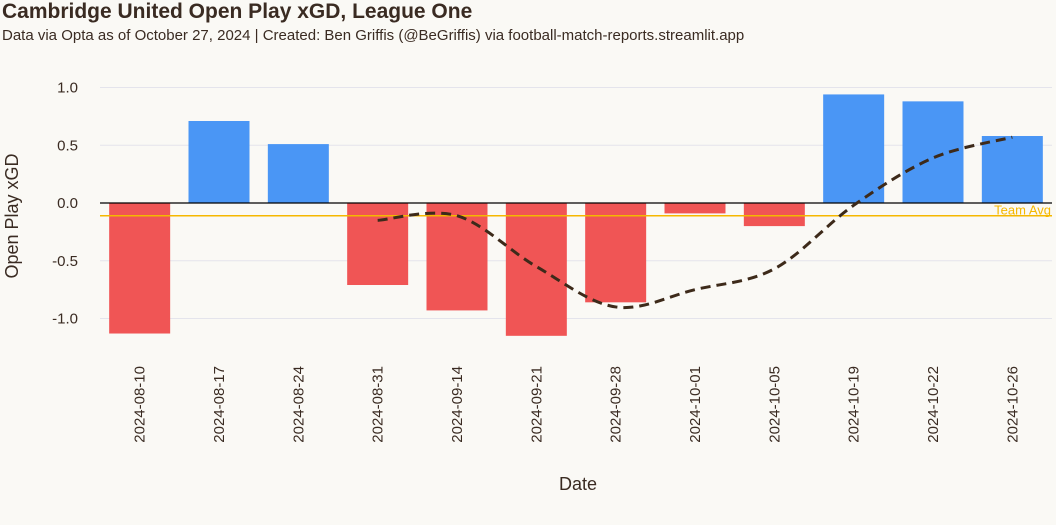 This screenshot has width=1056, height=525. What do you see at coordinates (140, 404) in the screenshot?
I see `x-tick-label: 2024-08-10` at bounding box center [140, 404].